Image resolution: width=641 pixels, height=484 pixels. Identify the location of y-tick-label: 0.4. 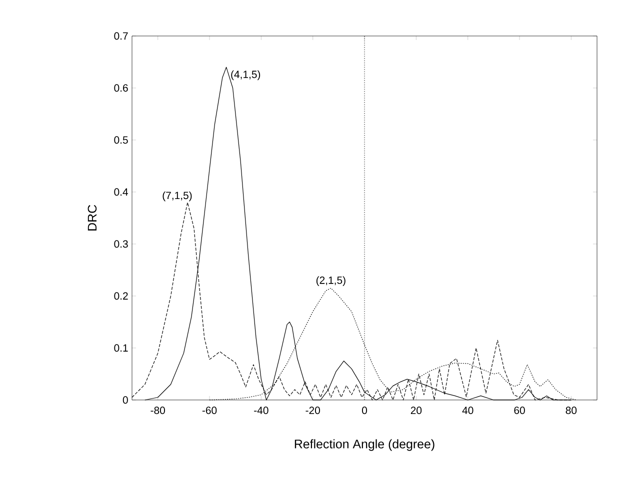
(121, 192).